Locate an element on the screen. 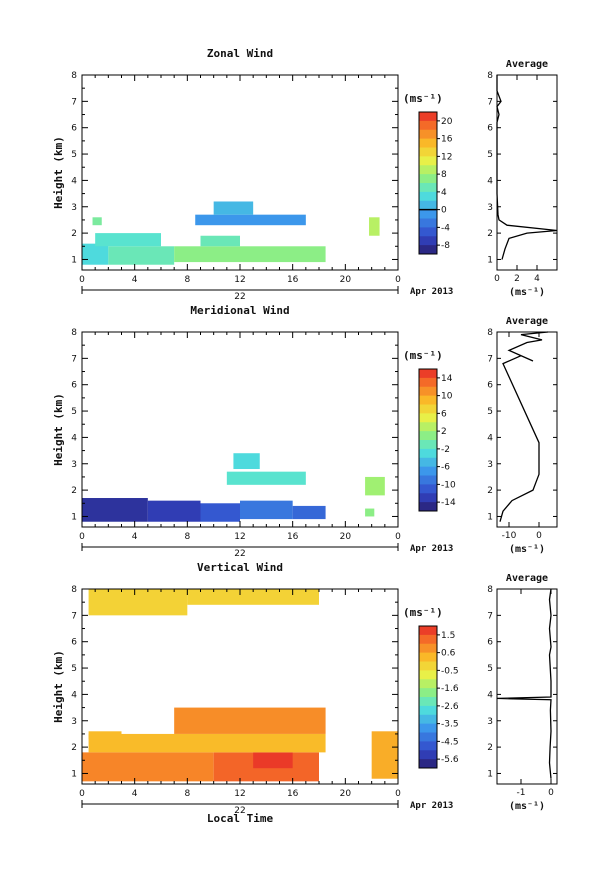  colorbar-tick-label: 16 is located at coordinates (447, 140).